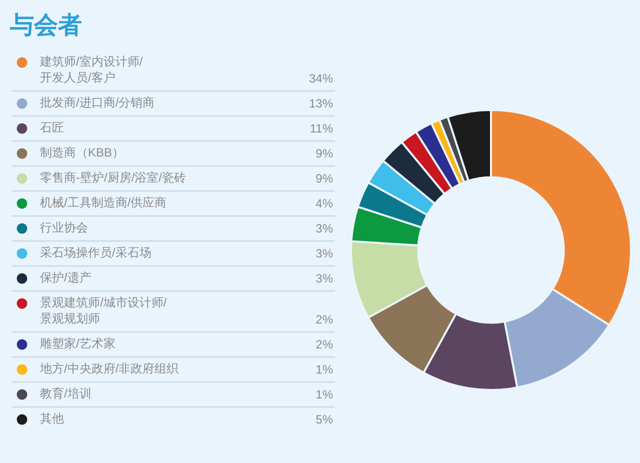 The height and width of the screenshot is (463, 640). What do you see at coordinates (52, 127) in the screenshot?
I see `legend-label: 石匠` at bounding box center [52, 127].